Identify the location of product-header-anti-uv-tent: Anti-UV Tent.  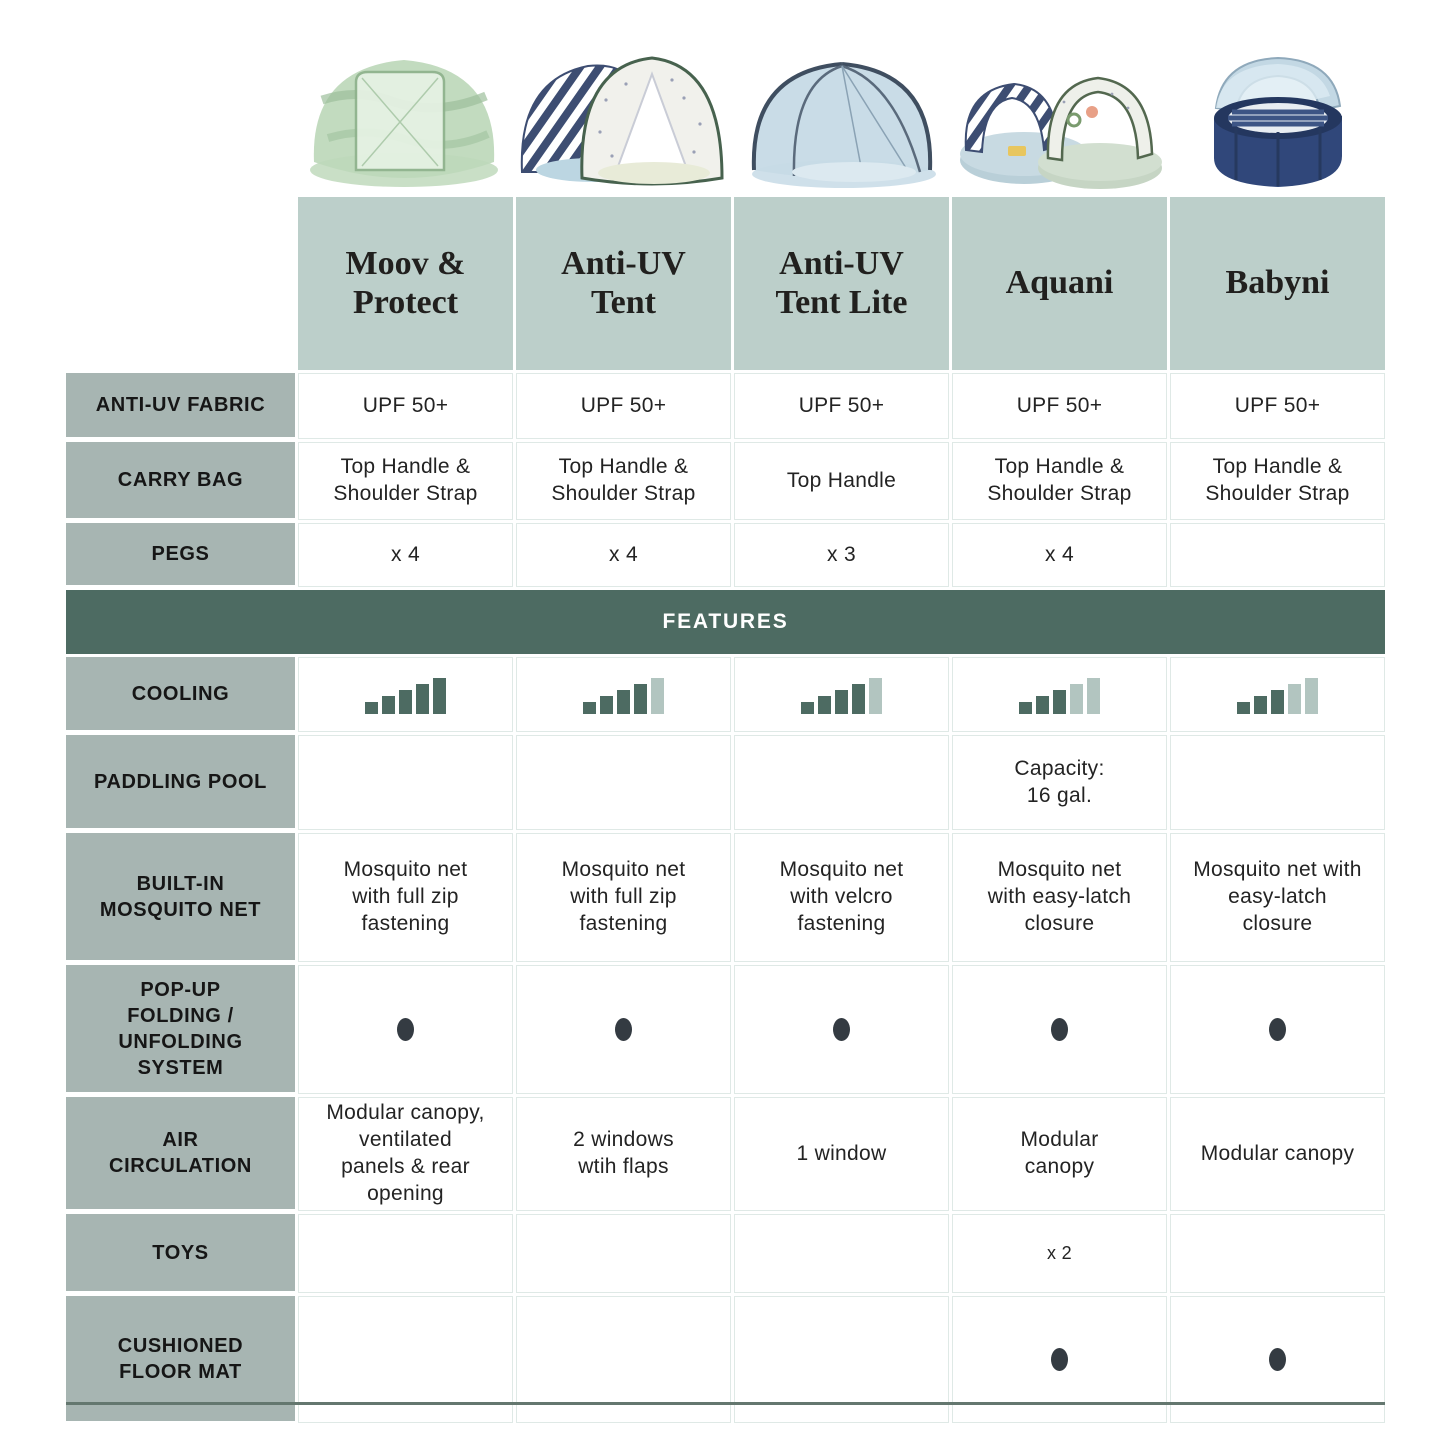
(623, 283).